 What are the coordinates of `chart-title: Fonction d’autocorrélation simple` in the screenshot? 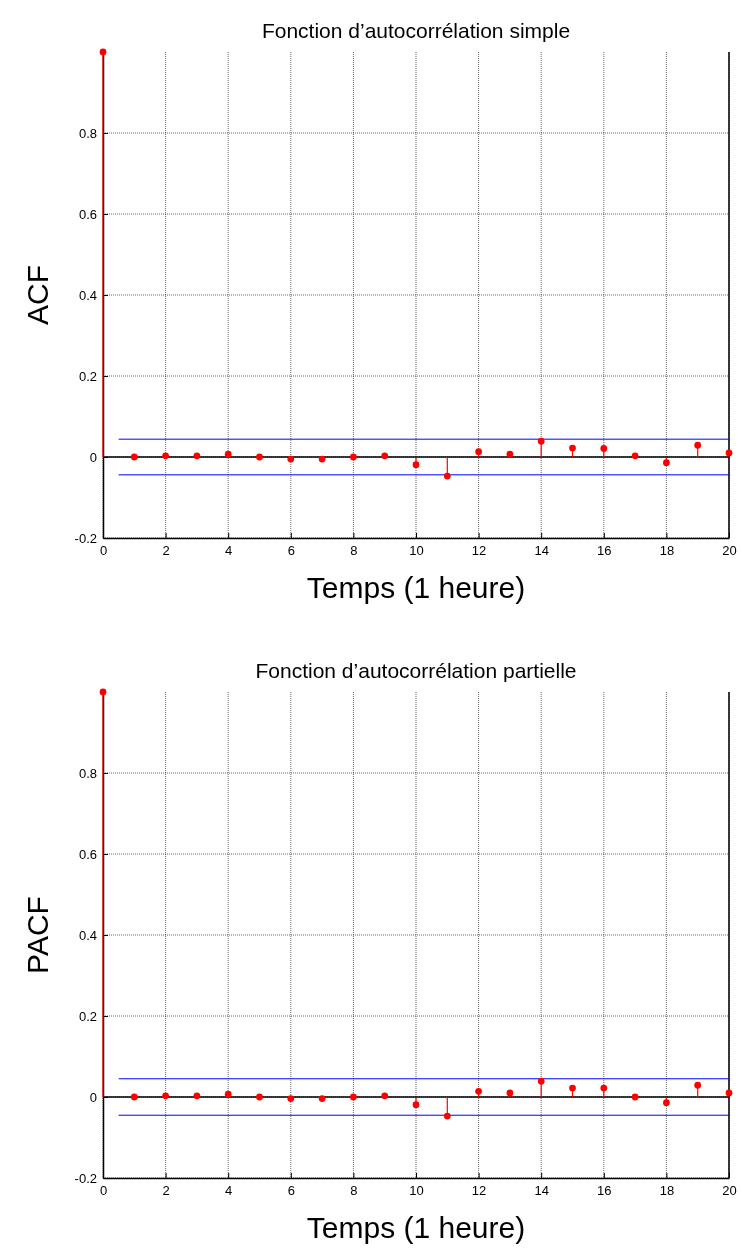 It's located at (416, 30).